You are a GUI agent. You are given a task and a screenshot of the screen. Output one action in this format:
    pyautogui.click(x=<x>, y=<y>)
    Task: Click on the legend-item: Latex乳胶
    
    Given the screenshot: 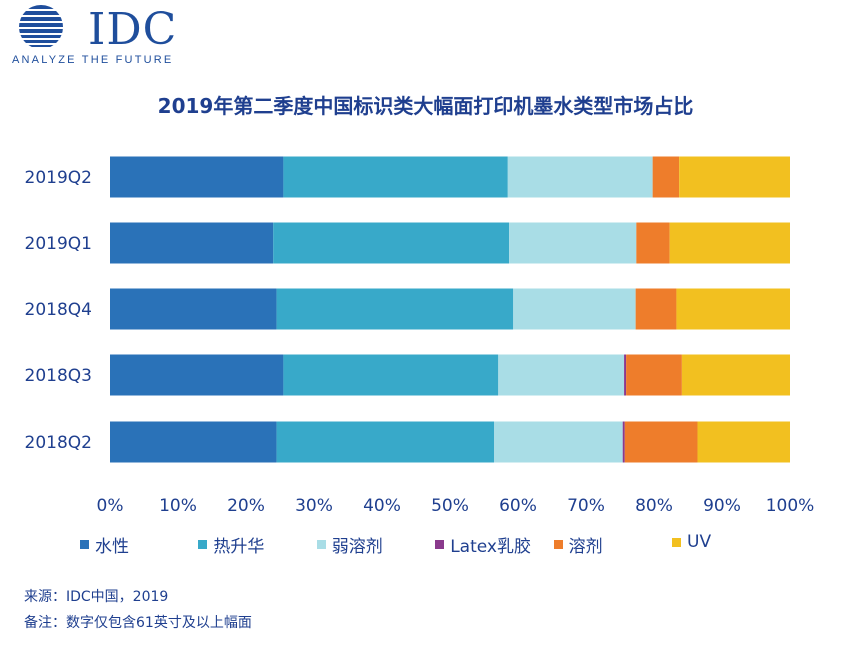 What is the action you would take?
    pyautogui.click(x=483, y=544)
    